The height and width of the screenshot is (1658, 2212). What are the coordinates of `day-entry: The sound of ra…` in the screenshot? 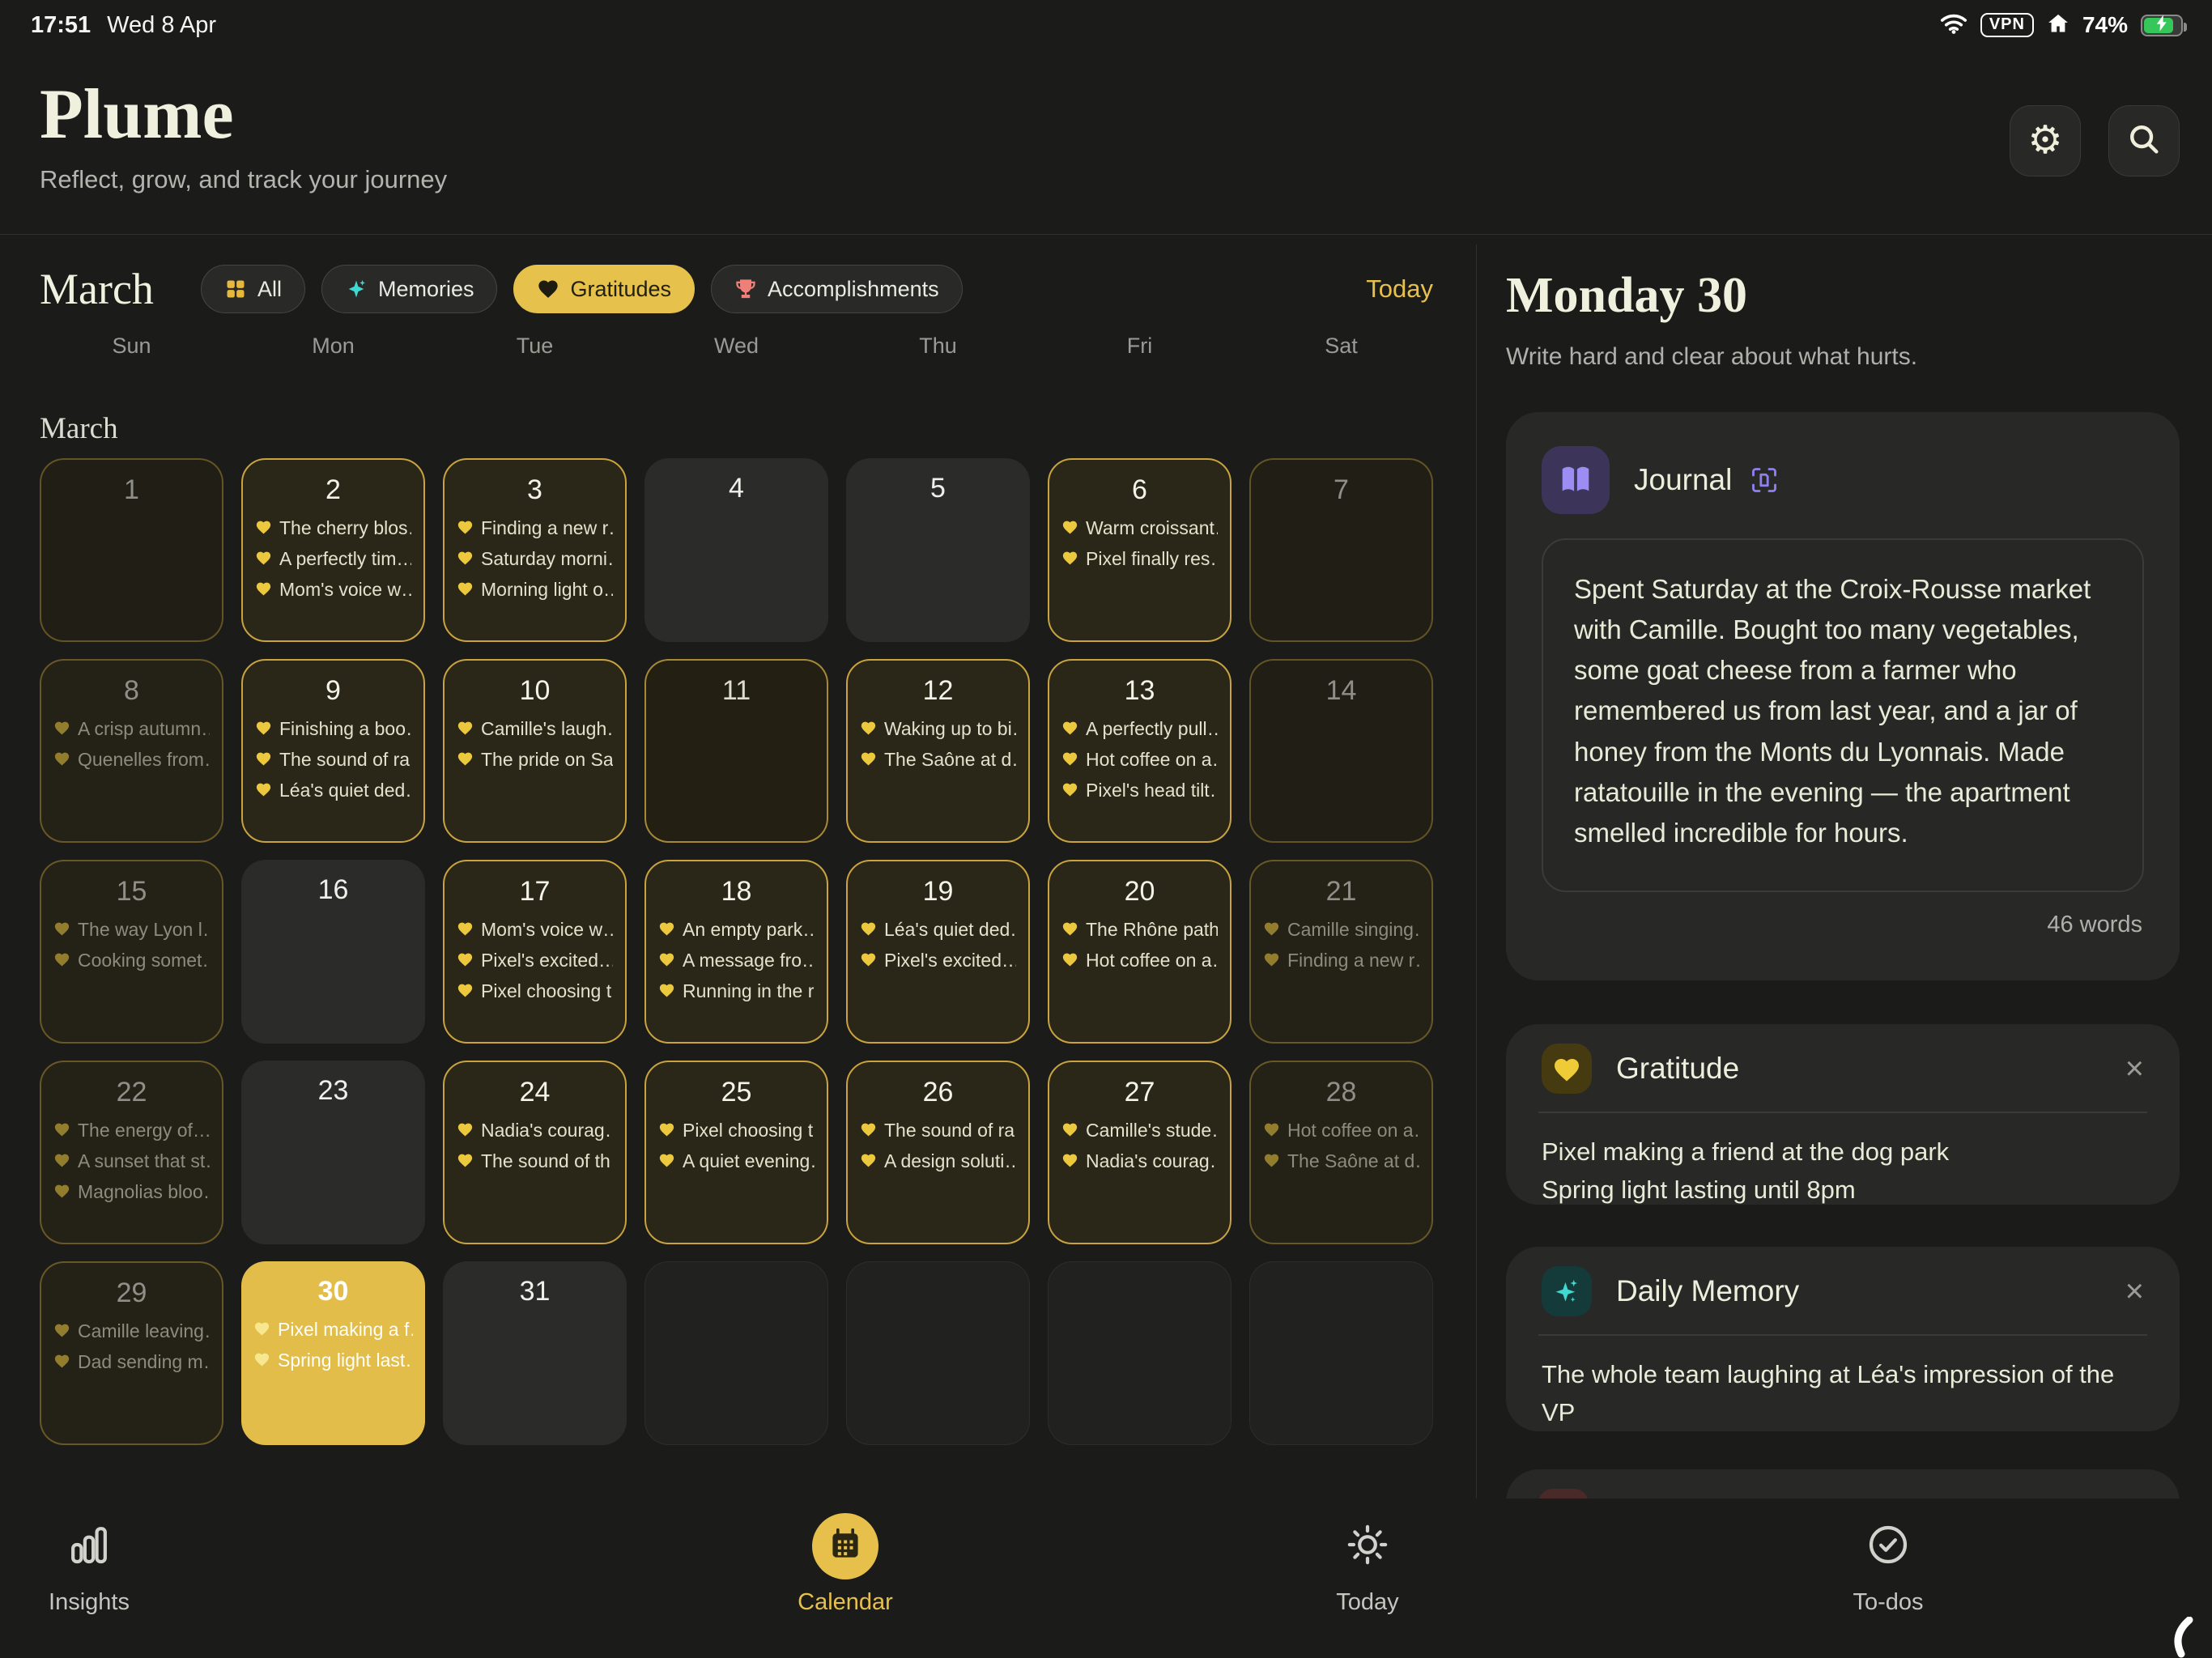 It's located at (938, 1130).